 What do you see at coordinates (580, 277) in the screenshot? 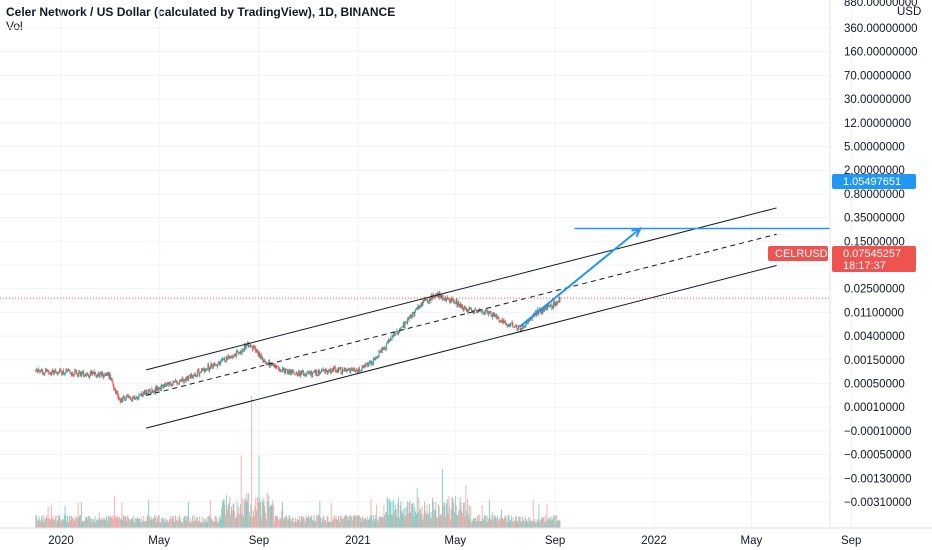
I see `projection-arrow` at bounding box center [580, 277].